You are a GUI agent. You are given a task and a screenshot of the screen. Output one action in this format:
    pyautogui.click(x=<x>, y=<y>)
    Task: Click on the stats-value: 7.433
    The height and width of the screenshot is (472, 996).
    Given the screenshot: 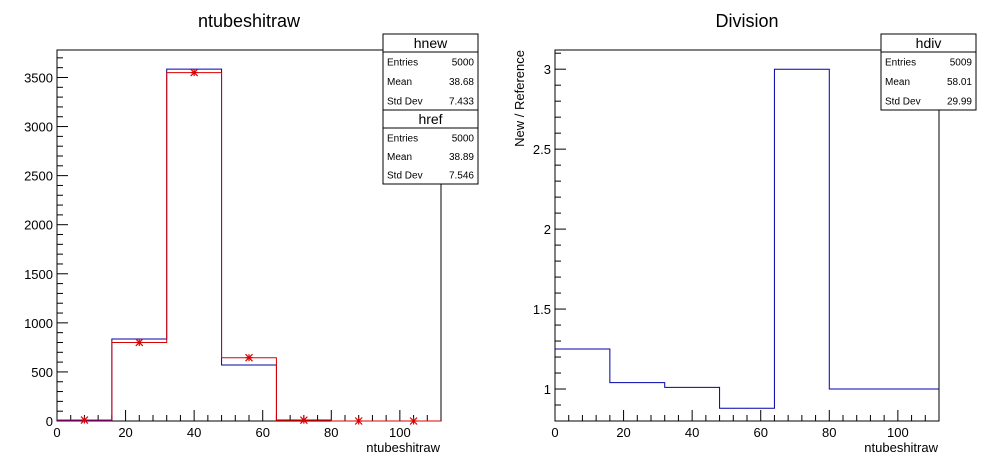 What is the action you would take?
    pyautogui.click(x=461, y=101)
    